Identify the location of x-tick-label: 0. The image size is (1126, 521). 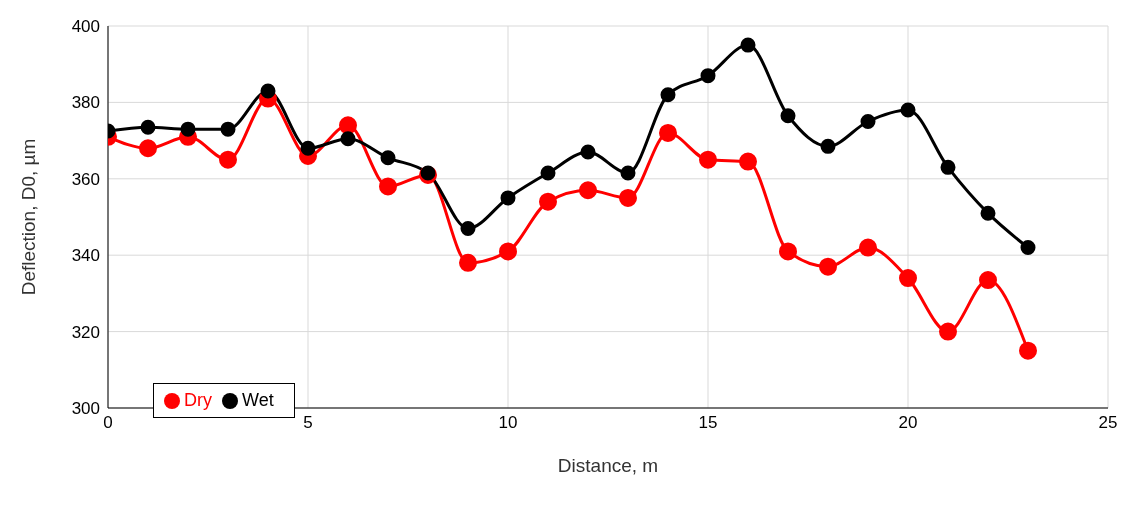
(108, 423).